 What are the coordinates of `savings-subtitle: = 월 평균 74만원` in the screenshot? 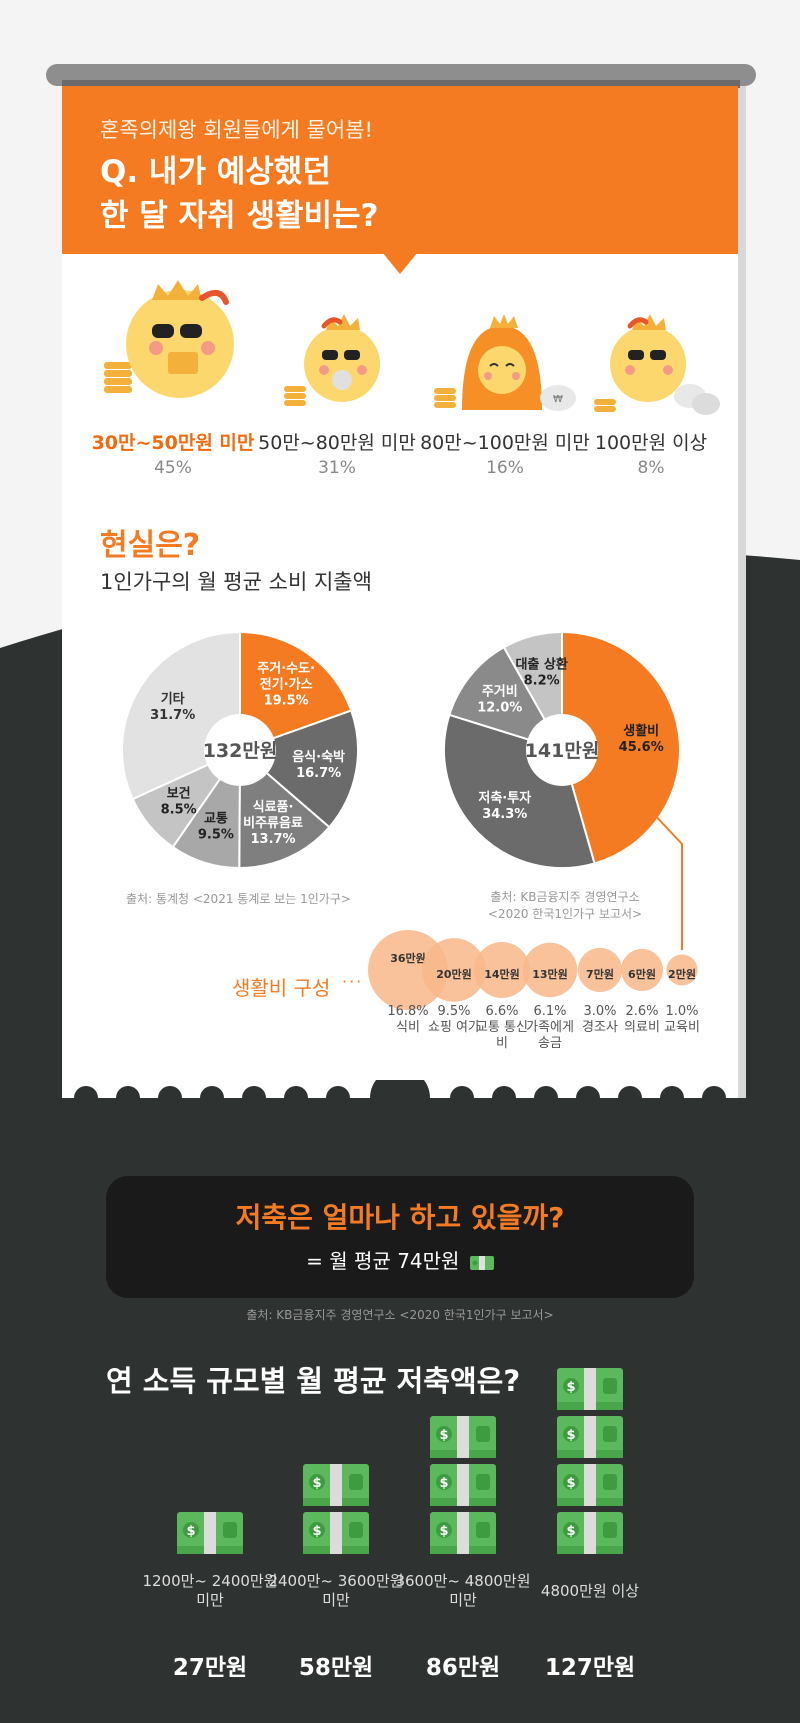 It's located at (400, 1259).